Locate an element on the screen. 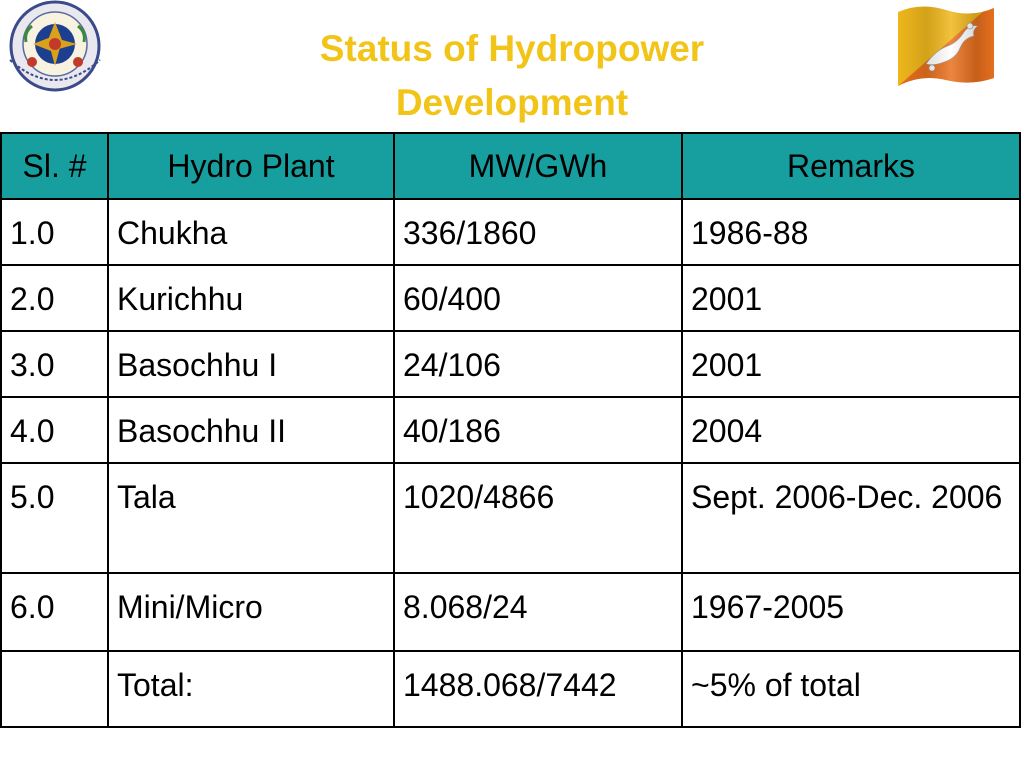 This screenshot has width=1024, height=768. table-row: 4.0 Basochhu II 40/186 2004 is located at coordinates (510, 430).